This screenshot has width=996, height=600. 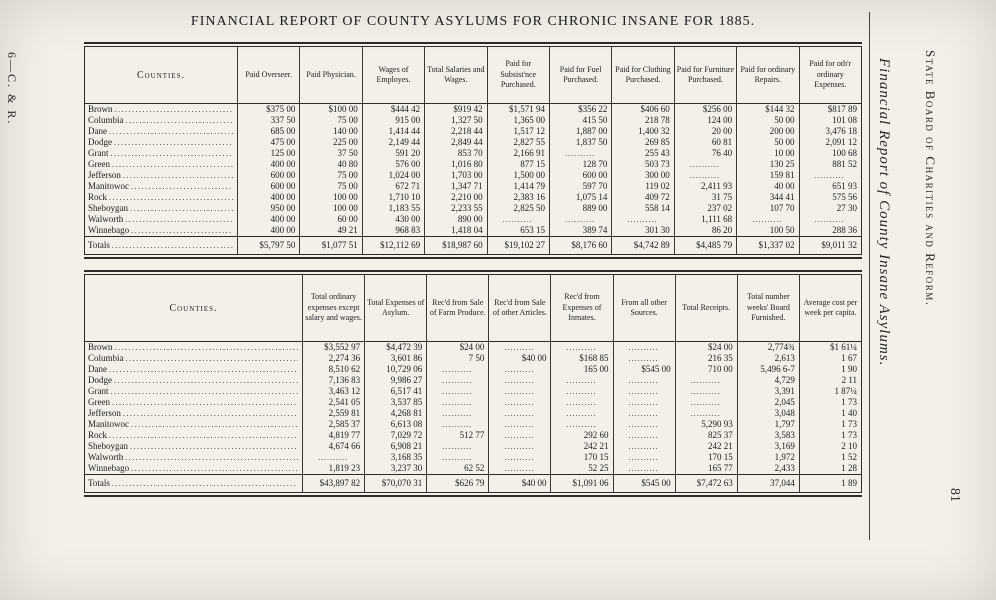 I want to click on value-cell: 1,819 23, so click(x=333, y=469).